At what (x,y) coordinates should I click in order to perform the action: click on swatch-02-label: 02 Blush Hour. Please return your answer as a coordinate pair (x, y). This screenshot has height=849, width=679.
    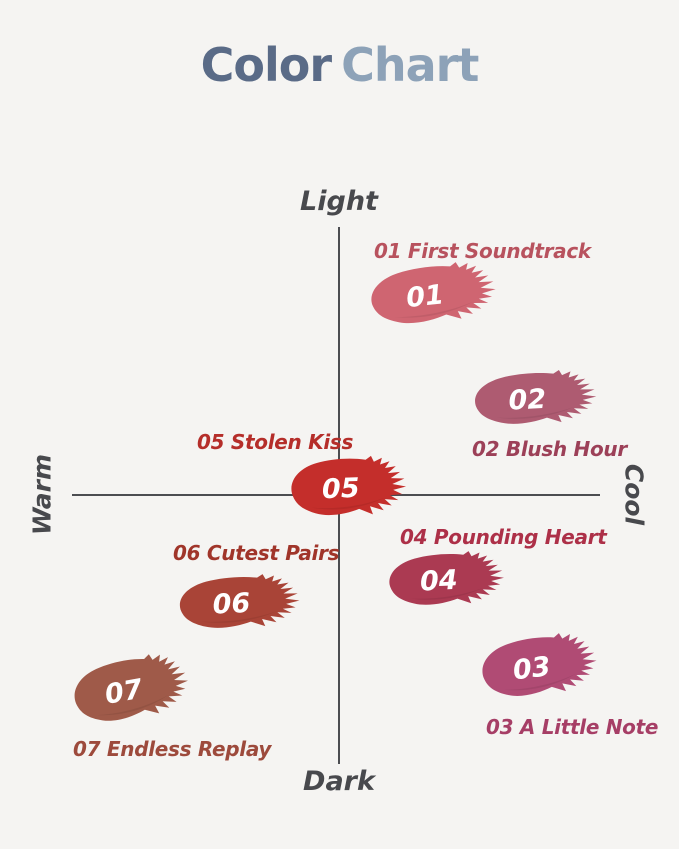
    Looking at the image, I should click on (549, 449).